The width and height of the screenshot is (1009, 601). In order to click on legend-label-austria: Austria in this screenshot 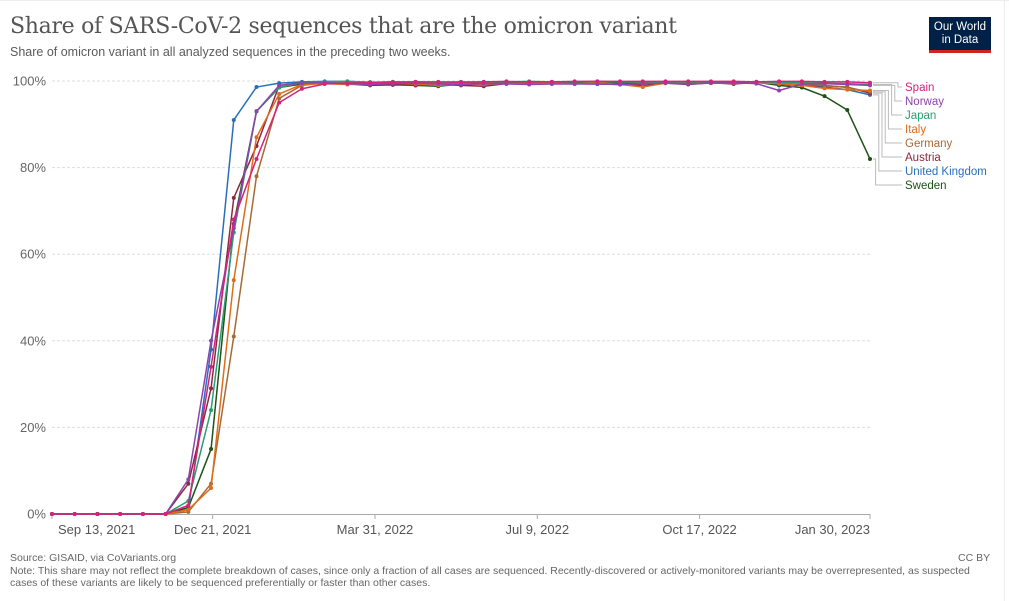, I will do `click(923, 158)`.